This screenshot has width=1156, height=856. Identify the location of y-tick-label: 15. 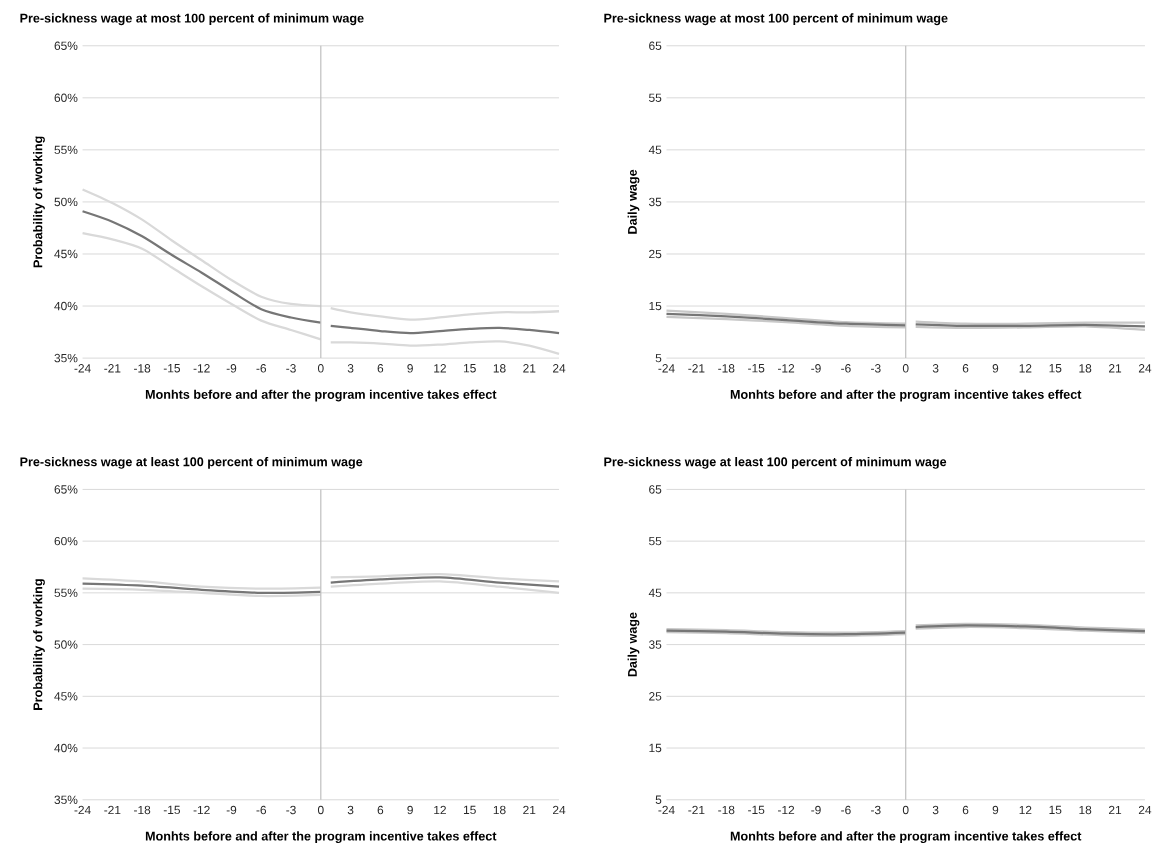
(655, 747).